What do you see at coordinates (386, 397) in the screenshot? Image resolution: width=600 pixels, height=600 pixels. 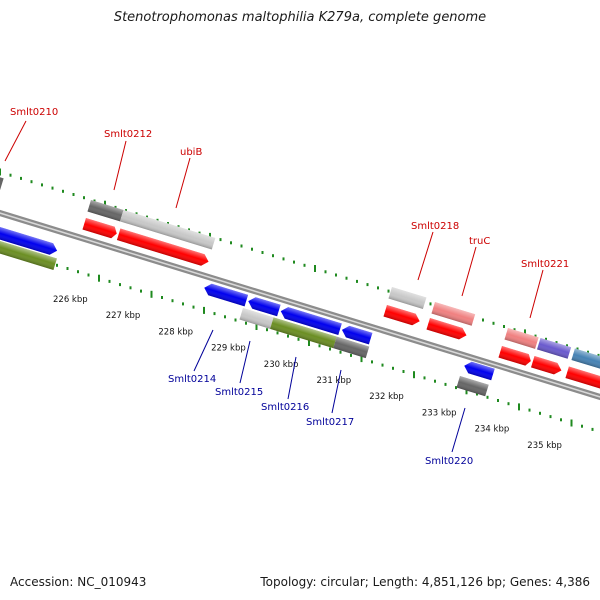 I see `scale-label: 232 kbp` at bounding box center [386, 397].